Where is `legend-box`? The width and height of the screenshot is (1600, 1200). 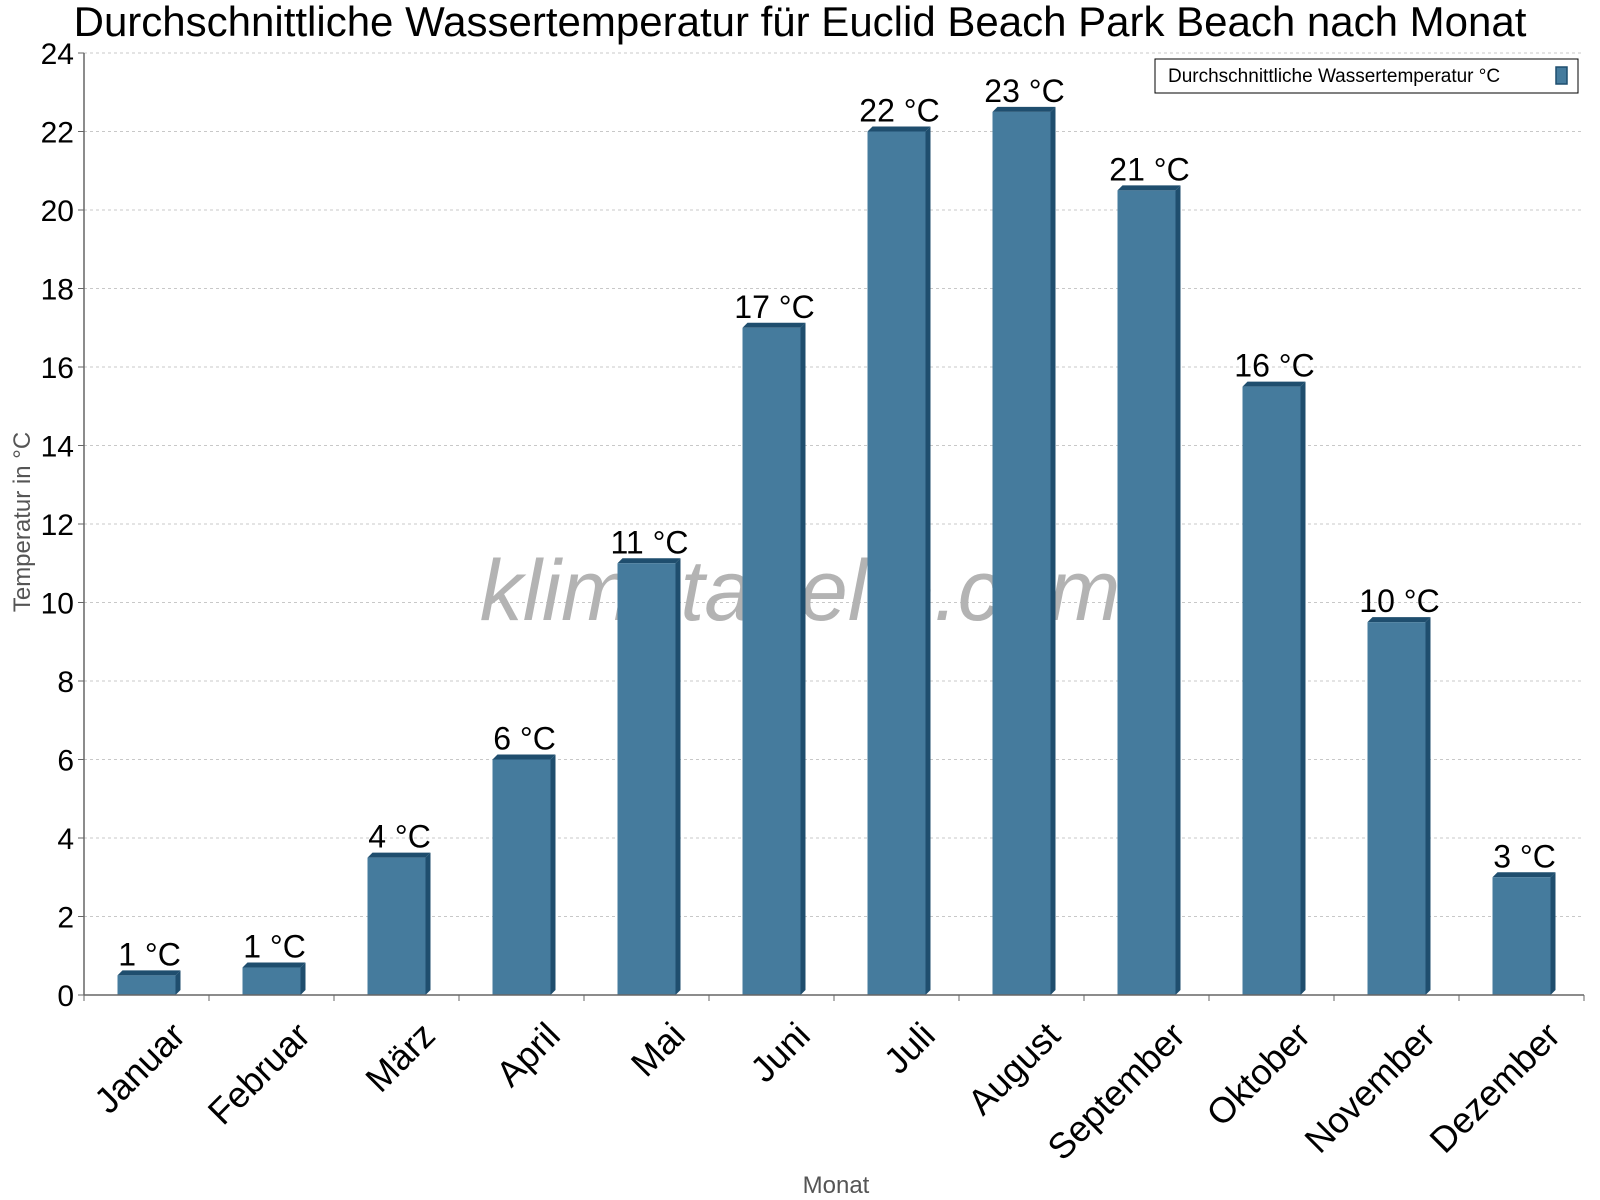 legend-box is located at coordinates (1366, 76).